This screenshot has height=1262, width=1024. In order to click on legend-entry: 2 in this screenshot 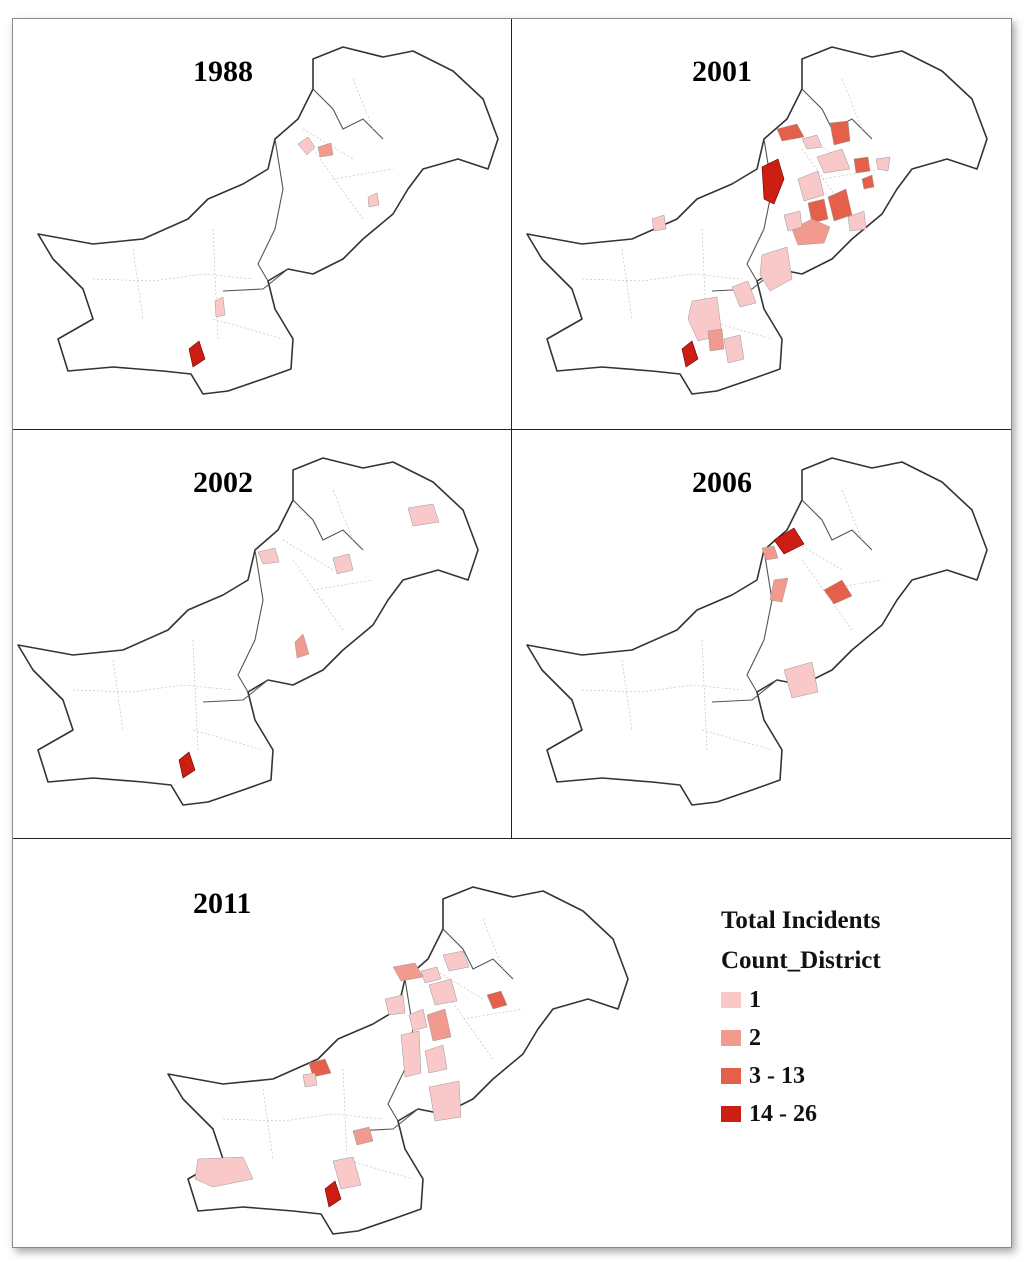, I will do `click(841, 1038)`.